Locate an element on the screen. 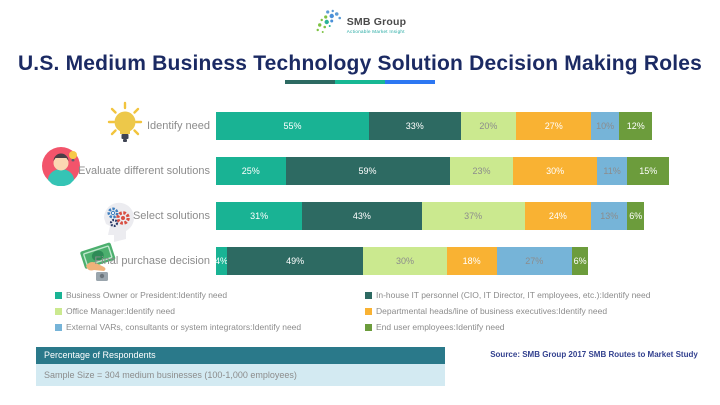  bar-segment: 33% is located at coordinates (414, 126).